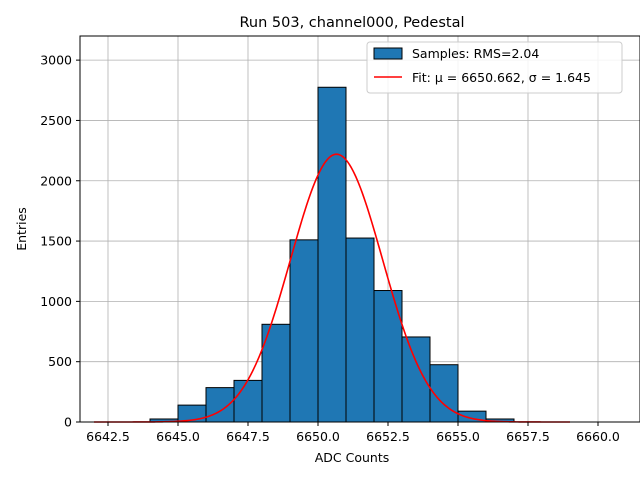 This screenshot has height=484, width=640. I want to click on x-tick-label: 6642.5, so click(108, 436).